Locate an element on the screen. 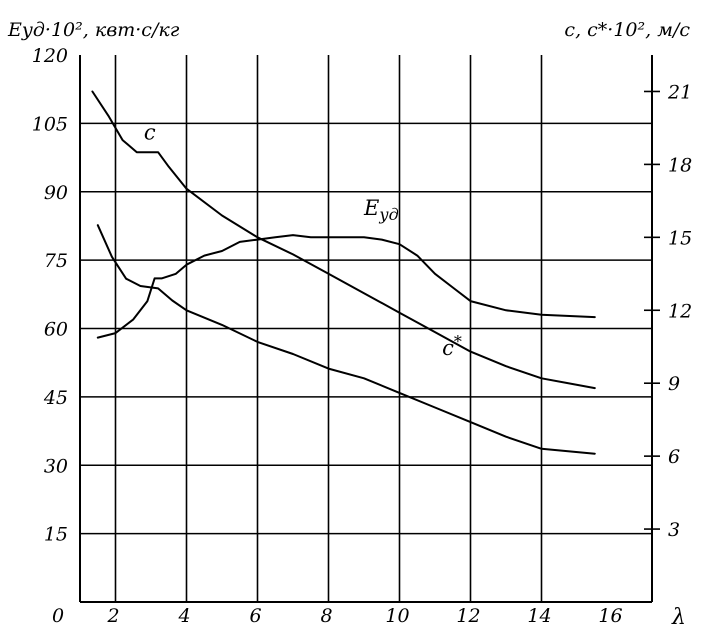 The width and height of the screenshot is (705, 632). right-tick-label: 12 is located at coordinates (680, 311).